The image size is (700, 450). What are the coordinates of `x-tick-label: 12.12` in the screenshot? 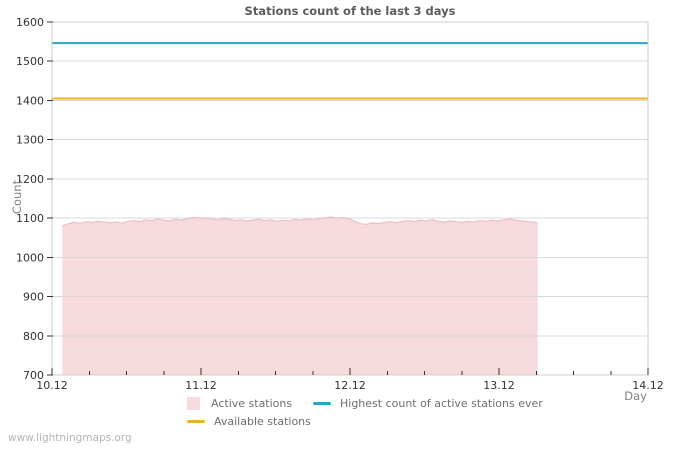 It's located at (350, 385).